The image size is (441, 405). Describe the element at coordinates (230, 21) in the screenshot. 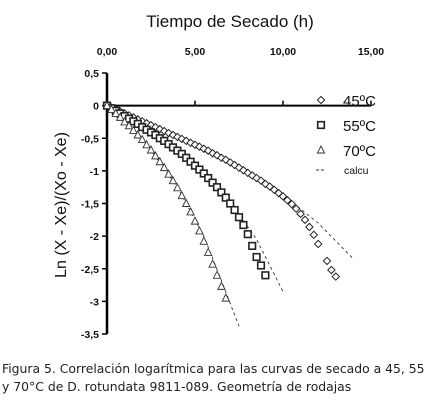

I see `chart-title: Tiempo de Secado (h)` at that location.